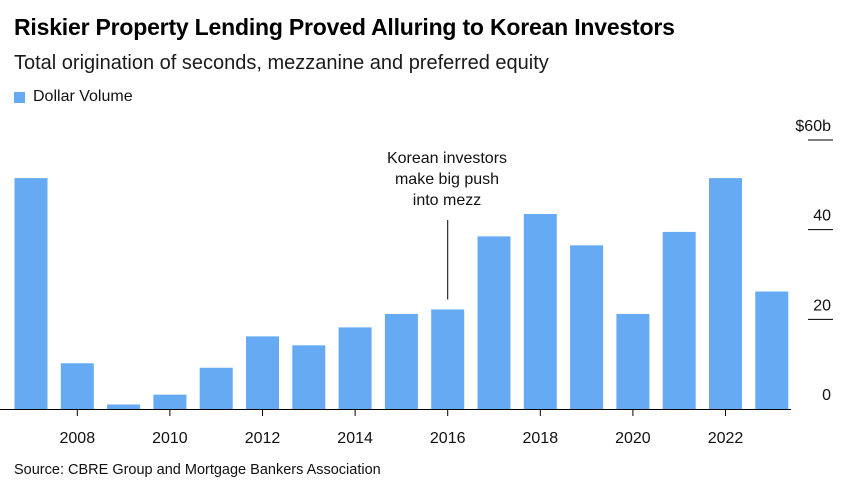 The height and width of the screenshot is (487, 847). Describe the element at coordinates (170, 438) in the screenshot. I see `x-tick-label-2010: 2010` at that location.